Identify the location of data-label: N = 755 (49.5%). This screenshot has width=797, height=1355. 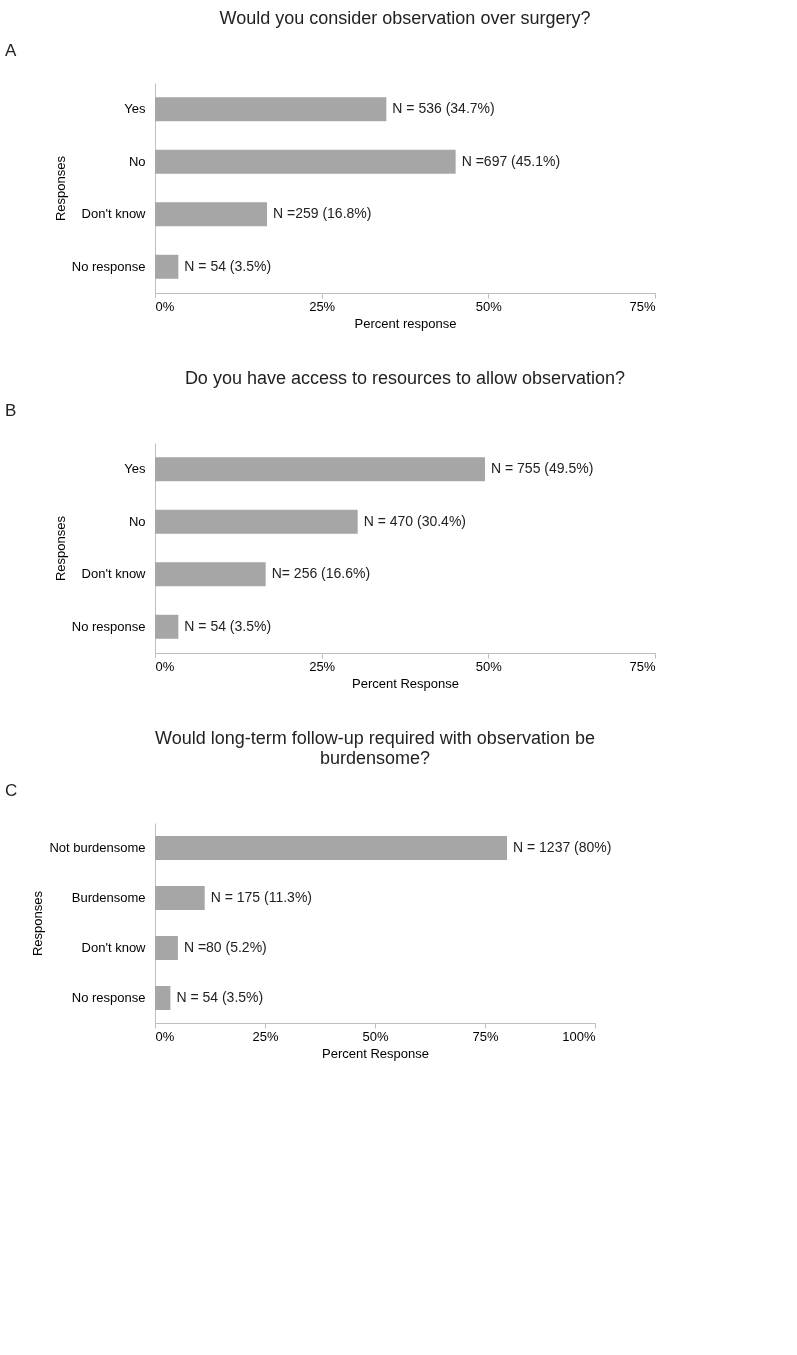
(542, 468).